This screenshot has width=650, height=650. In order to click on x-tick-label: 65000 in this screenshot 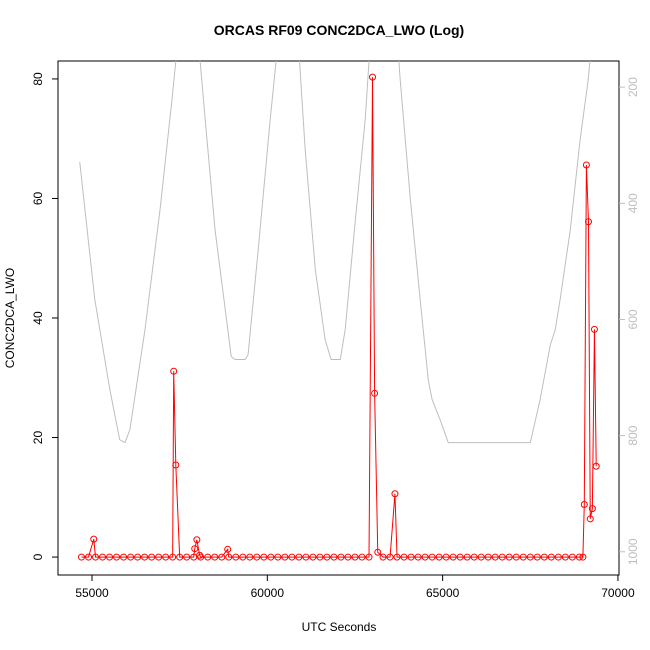, I will do `click(443, 593)`.